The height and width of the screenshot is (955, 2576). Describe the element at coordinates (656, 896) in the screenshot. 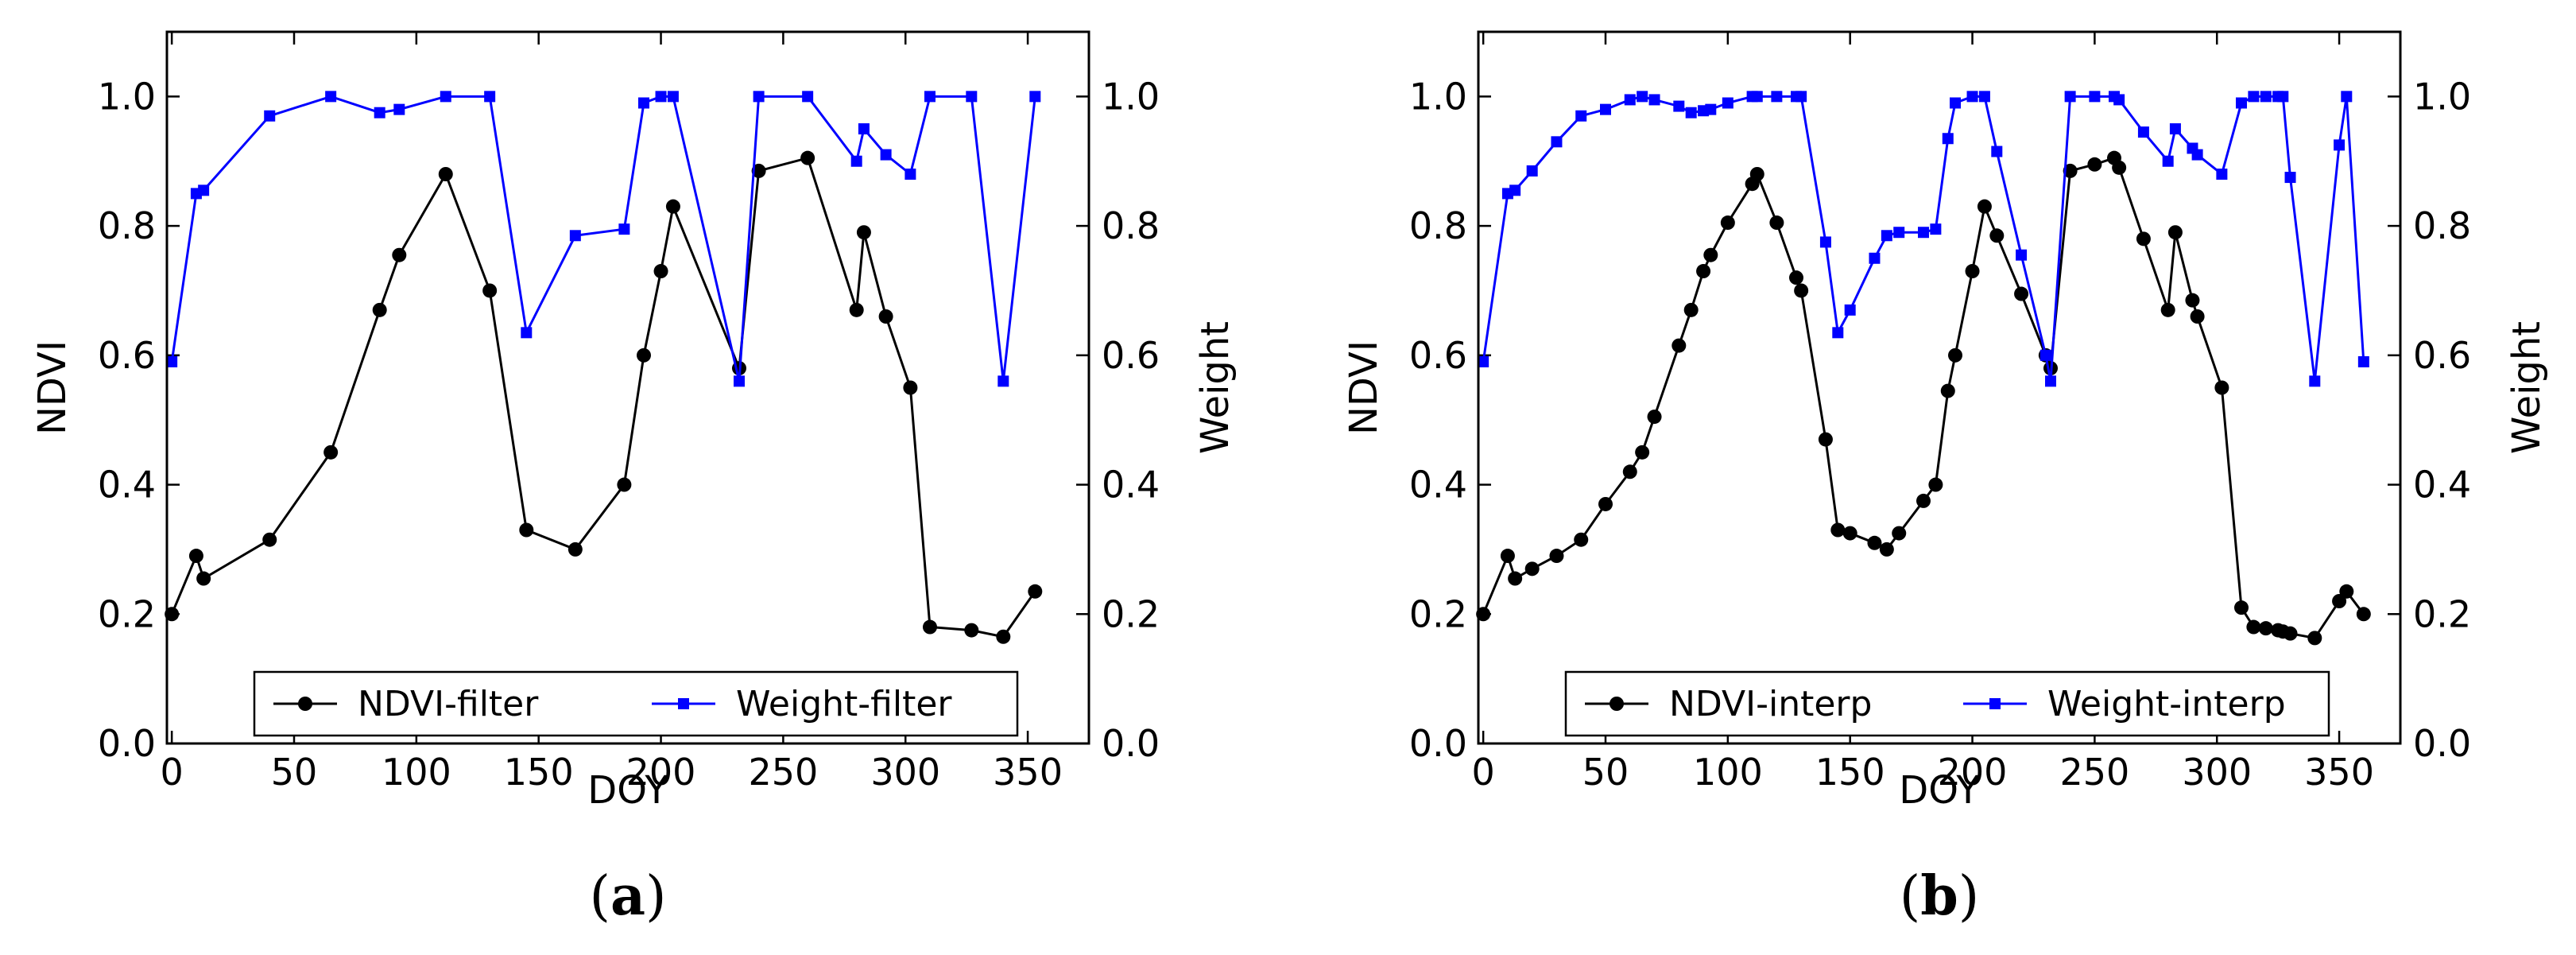

I see `caption-close: )` at that location.